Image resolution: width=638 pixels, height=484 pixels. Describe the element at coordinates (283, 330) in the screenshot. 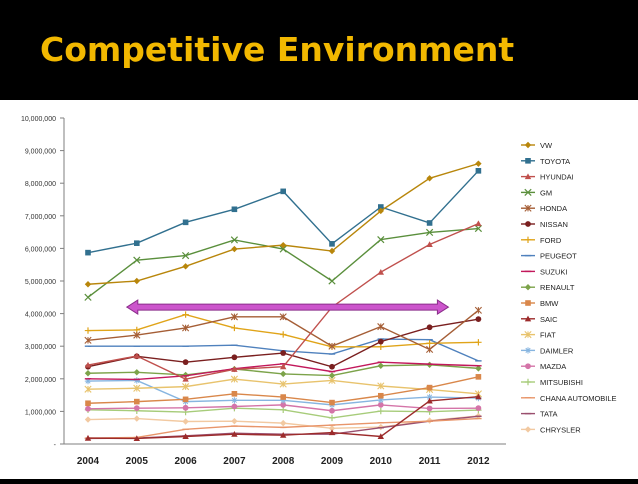

I see `series-honda` at that location.